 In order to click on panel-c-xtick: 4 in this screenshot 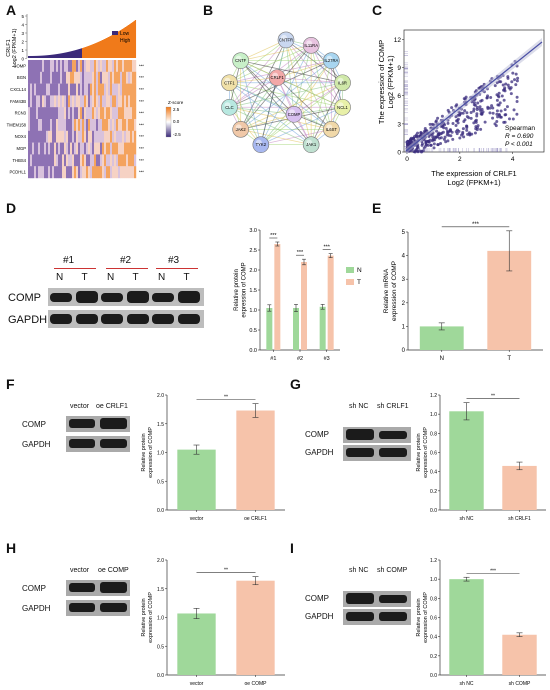, I will do `click(513, 159)`.